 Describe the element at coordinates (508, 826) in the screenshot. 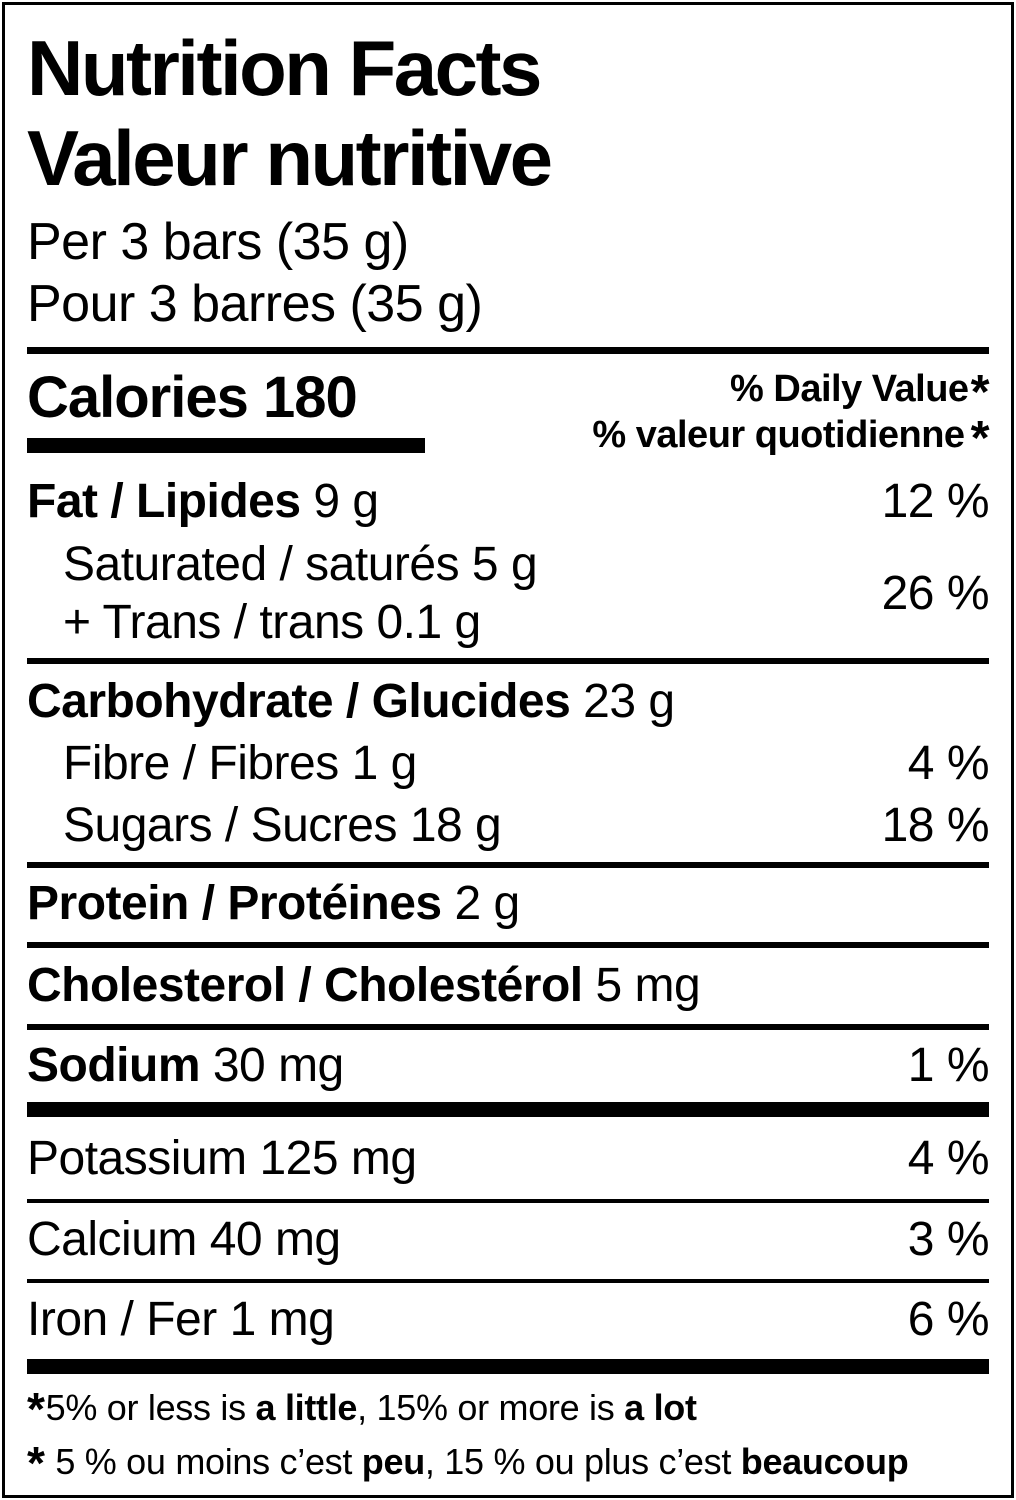

I see `nutrient-row-sugars: Sugars / Sucres 18 g 18 %` at that location.